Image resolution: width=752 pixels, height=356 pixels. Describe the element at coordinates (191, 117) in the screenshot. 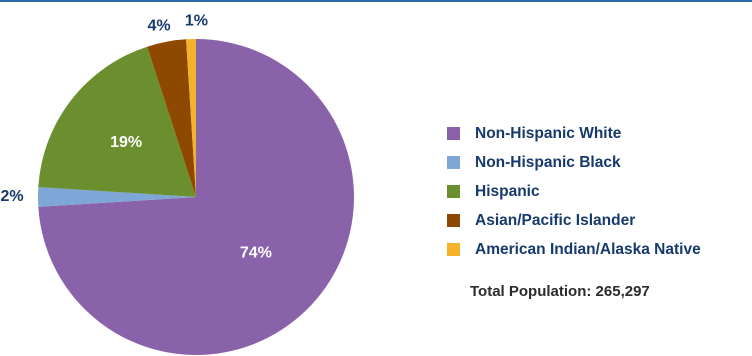

I see `pie-slice-american-indian-alaska-native` at that location.